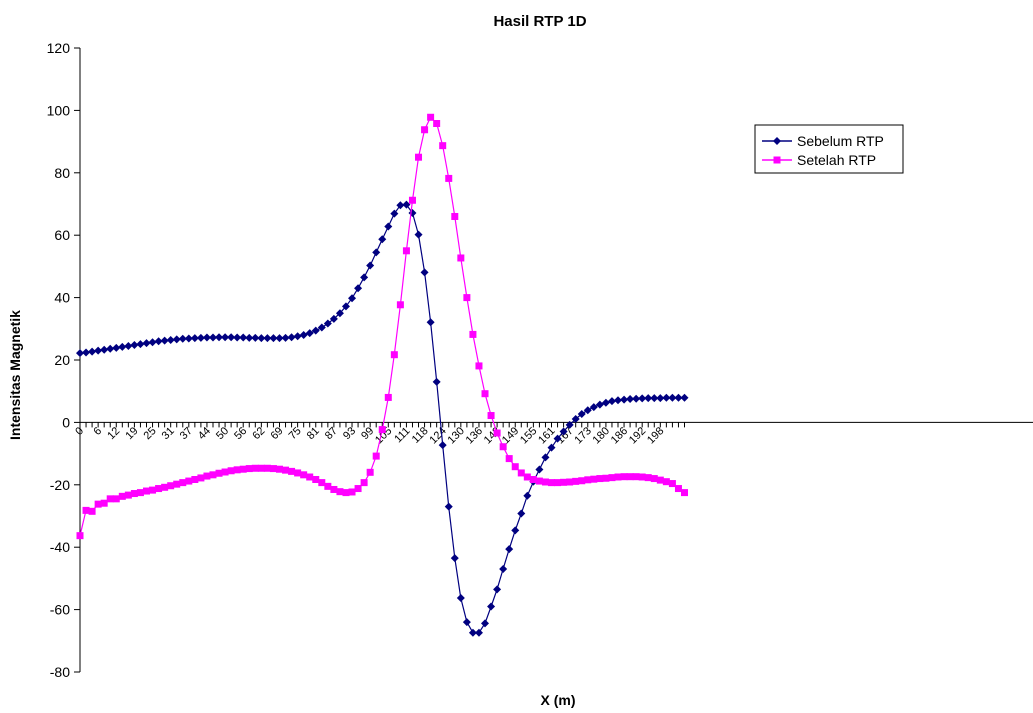  What do you see at coordinates (168, 433) in the screenshot?
I see `x-tick-label: 31` at bounding box center [168, 433].